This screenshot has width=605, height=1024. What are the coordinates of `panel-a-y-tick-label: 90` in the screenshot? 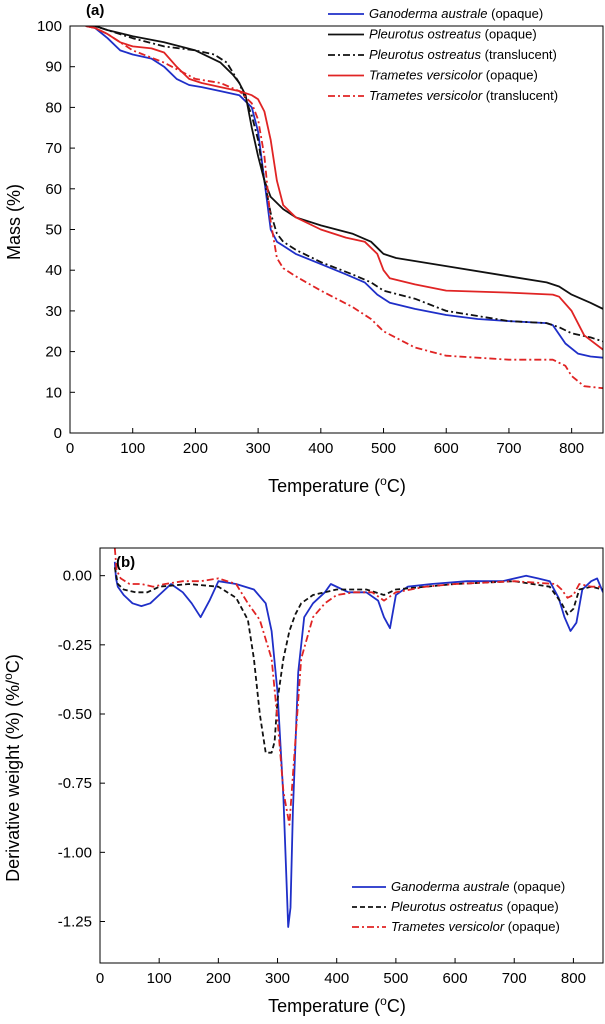 It's located at (53, 67).